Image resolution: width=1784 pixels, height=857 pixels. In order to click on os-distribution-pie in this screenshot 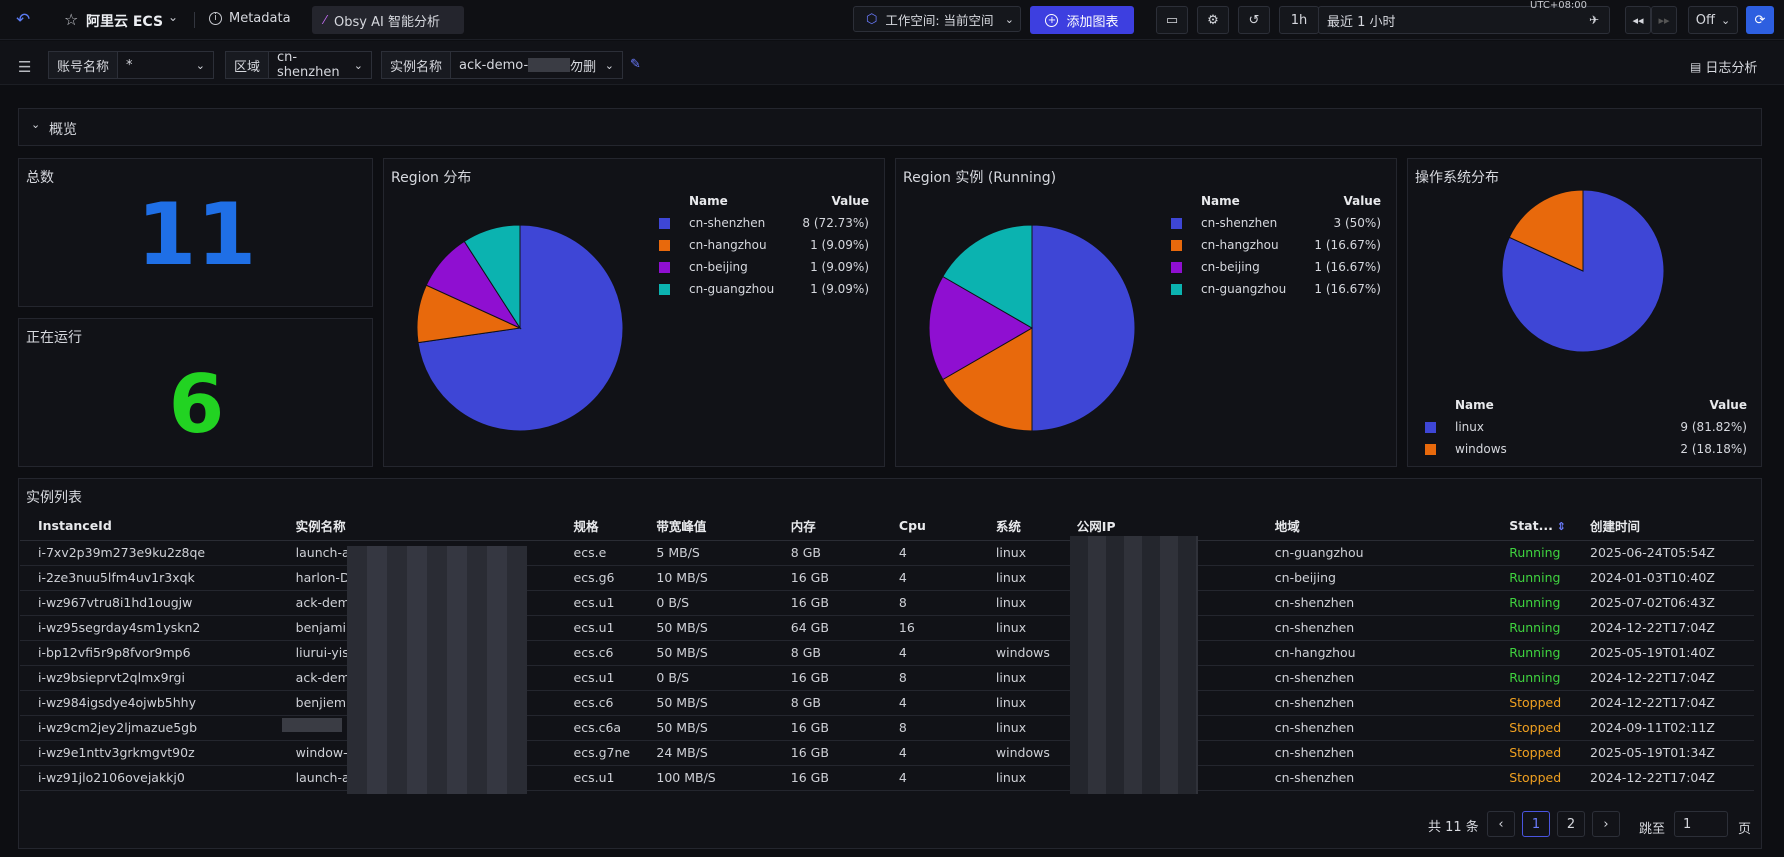, I will do `click(1583, 271)`.